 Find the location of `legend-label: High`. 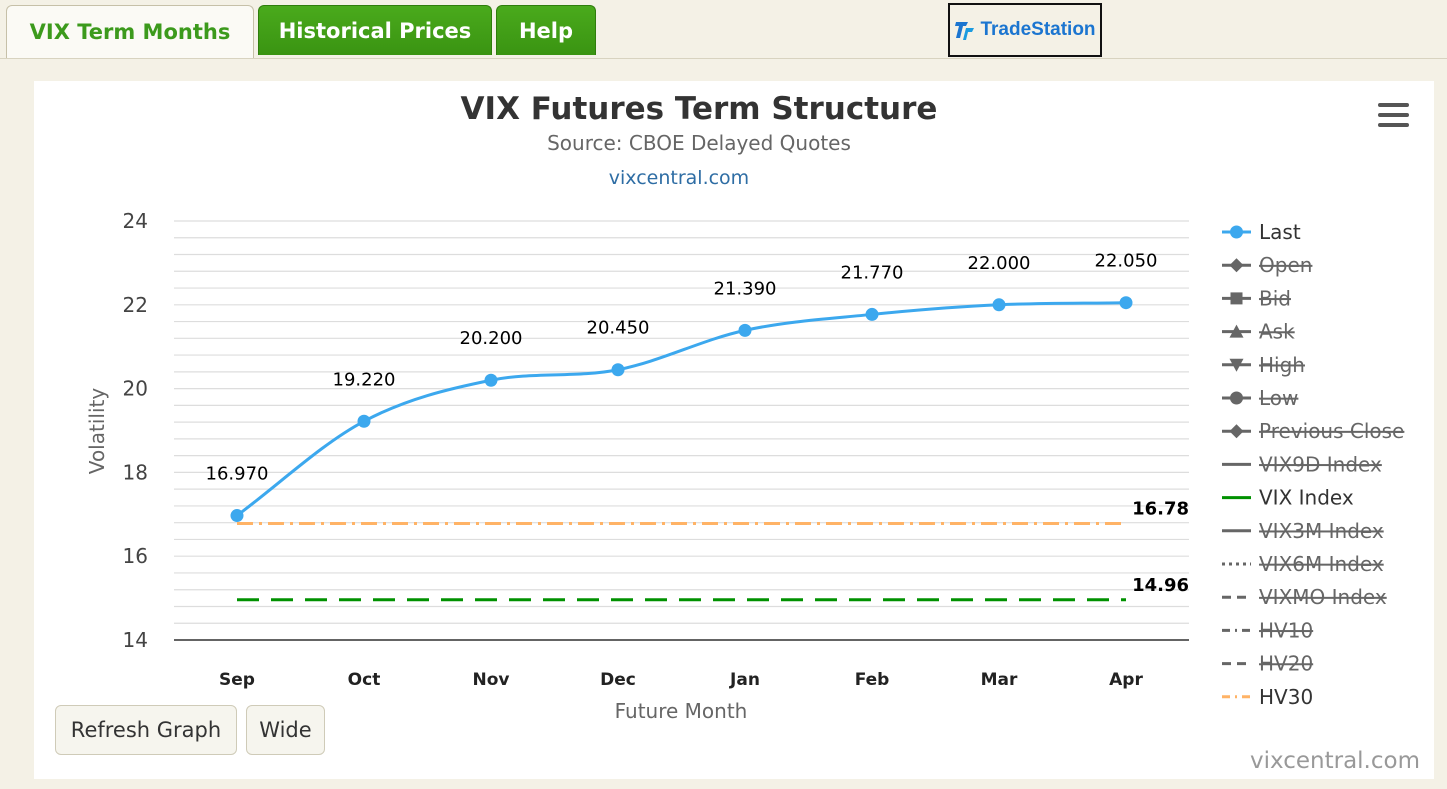

legend-label: High is located at coordinates (1282, 365).